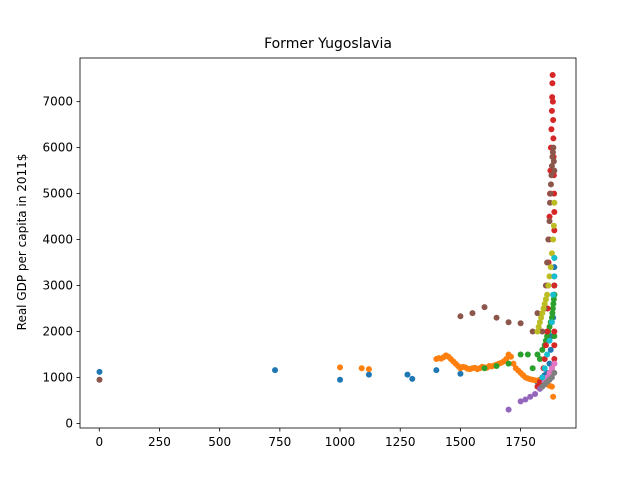 The image size is (640, 480). Describe the element at coordinates (69, 423) in the screenshot. I see `y-tick-label: 0` at that location.